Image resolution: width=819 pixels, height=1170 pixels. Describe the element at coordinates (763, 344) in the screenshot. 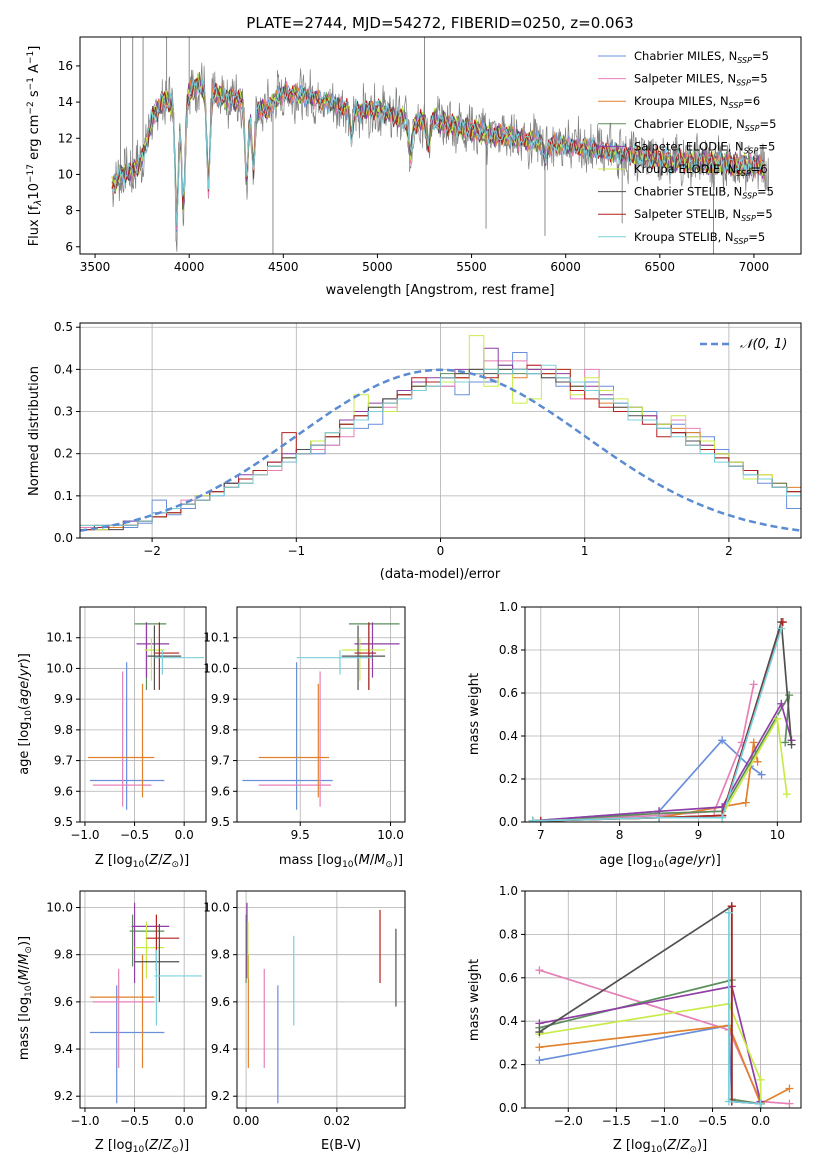

I see `gauss-legend-label: 𝒩(0, 1)` at that location.